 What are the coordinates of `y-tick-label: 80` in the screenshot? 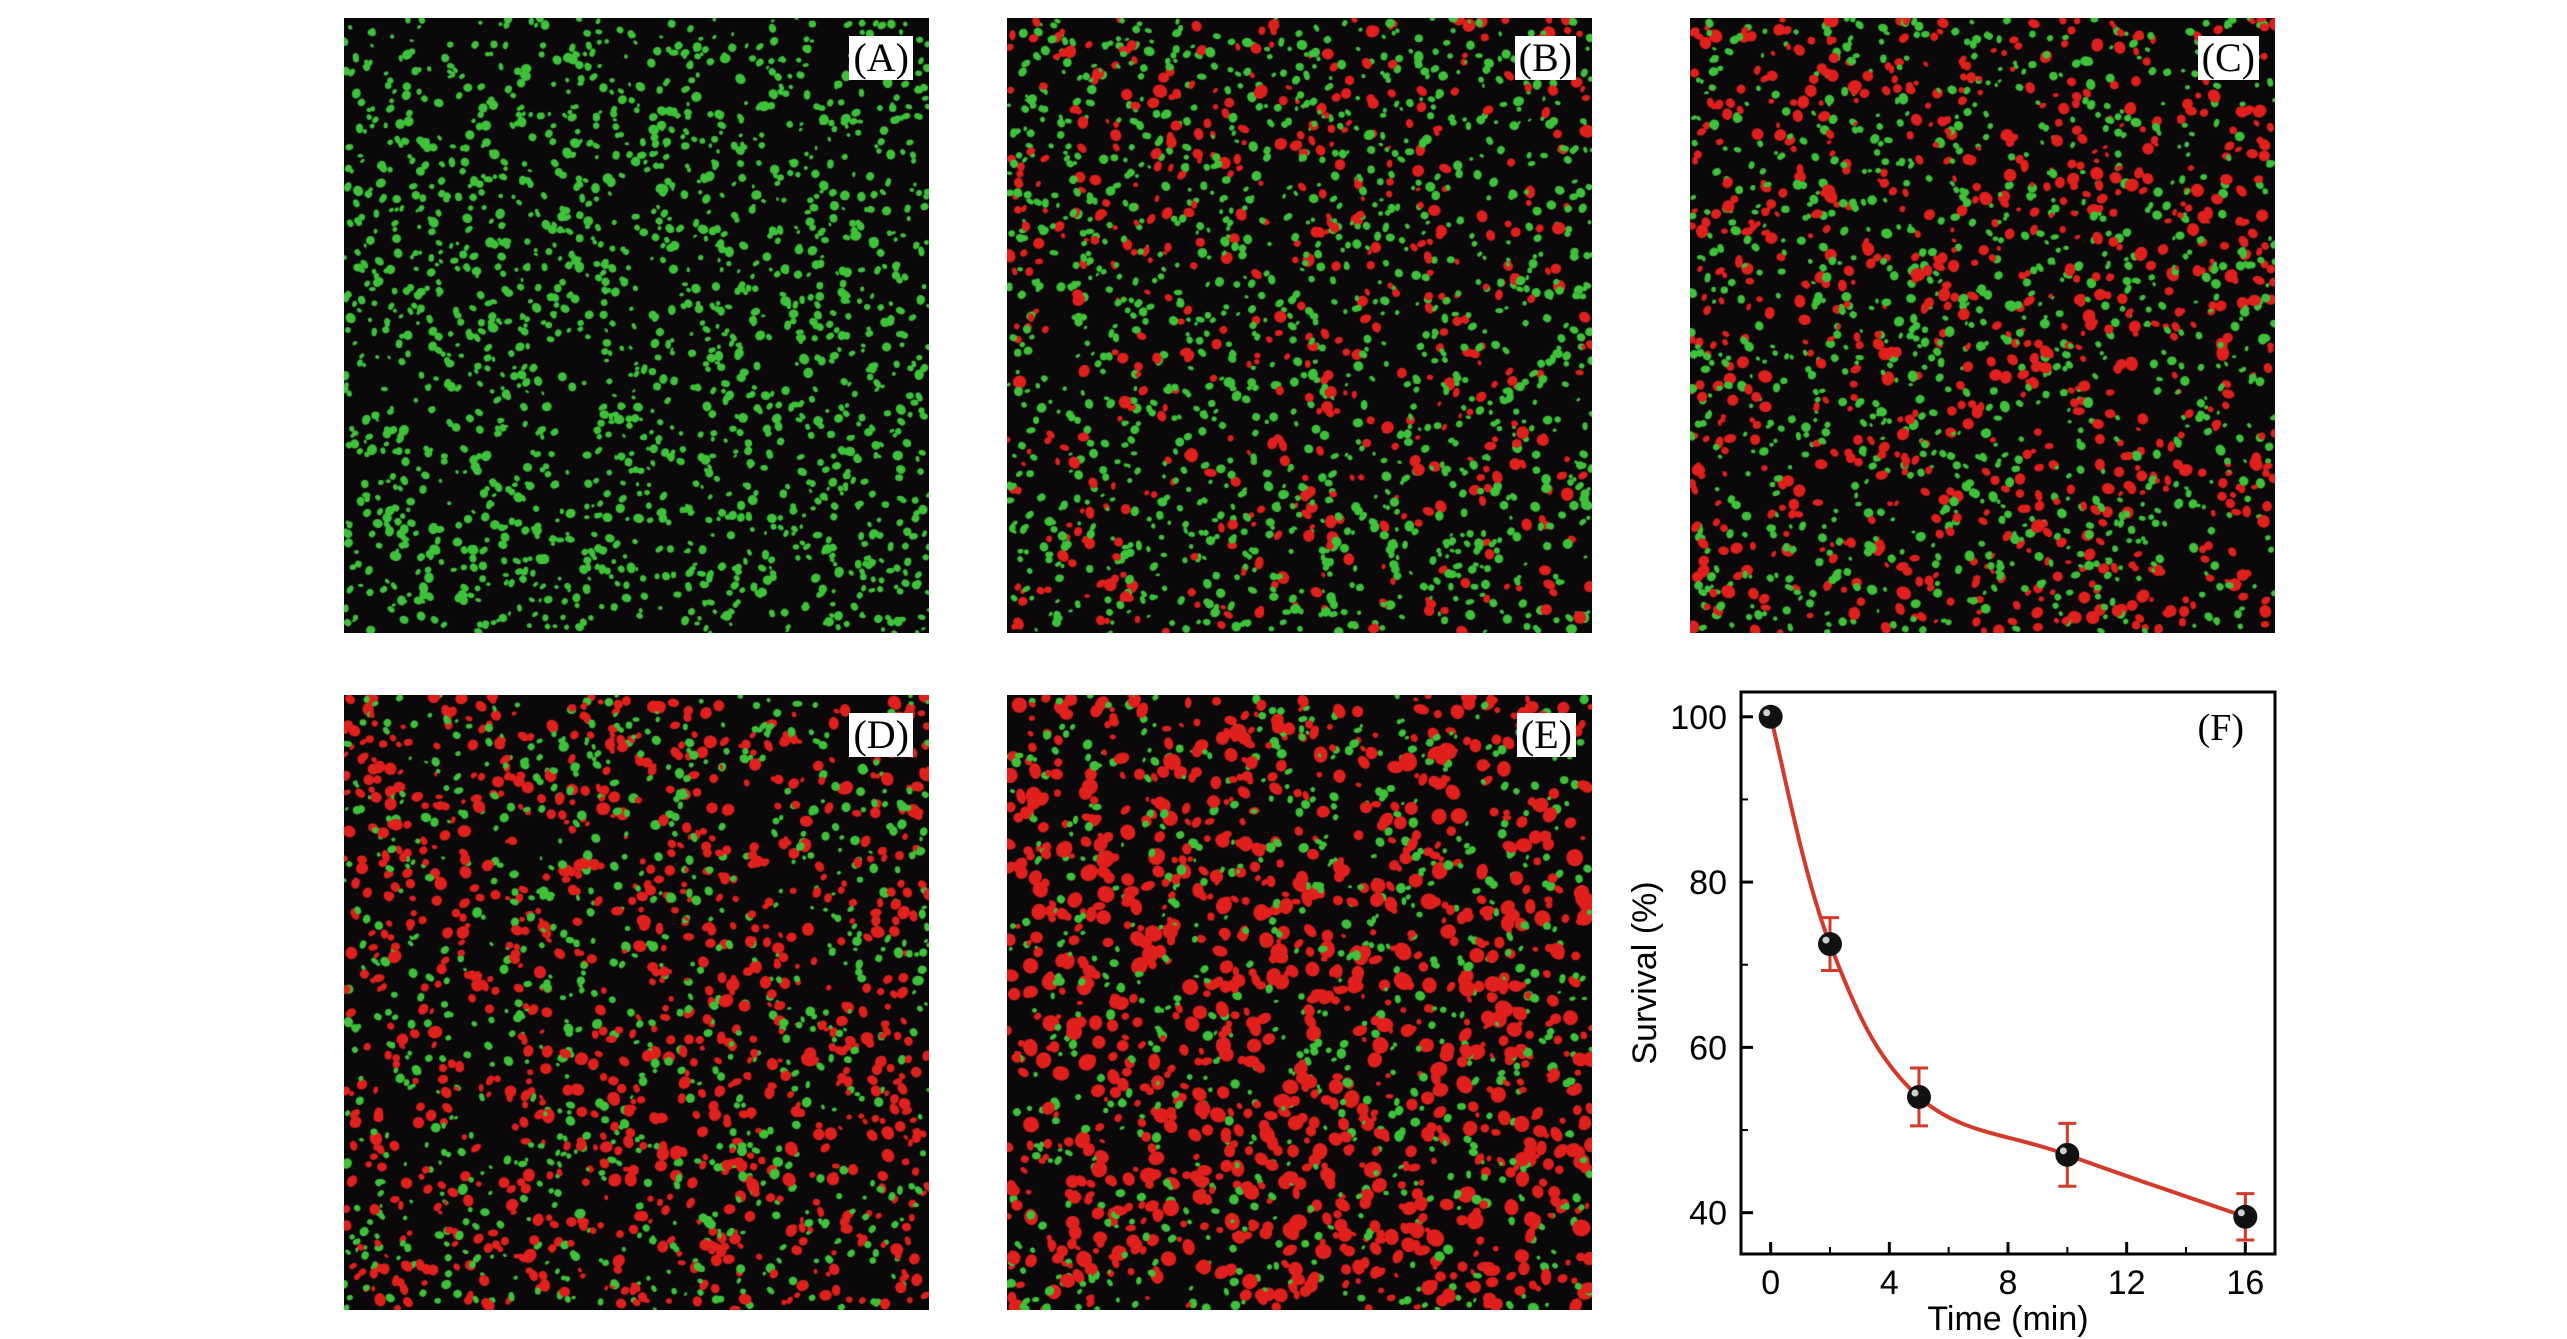 It's located at (1708, 883).